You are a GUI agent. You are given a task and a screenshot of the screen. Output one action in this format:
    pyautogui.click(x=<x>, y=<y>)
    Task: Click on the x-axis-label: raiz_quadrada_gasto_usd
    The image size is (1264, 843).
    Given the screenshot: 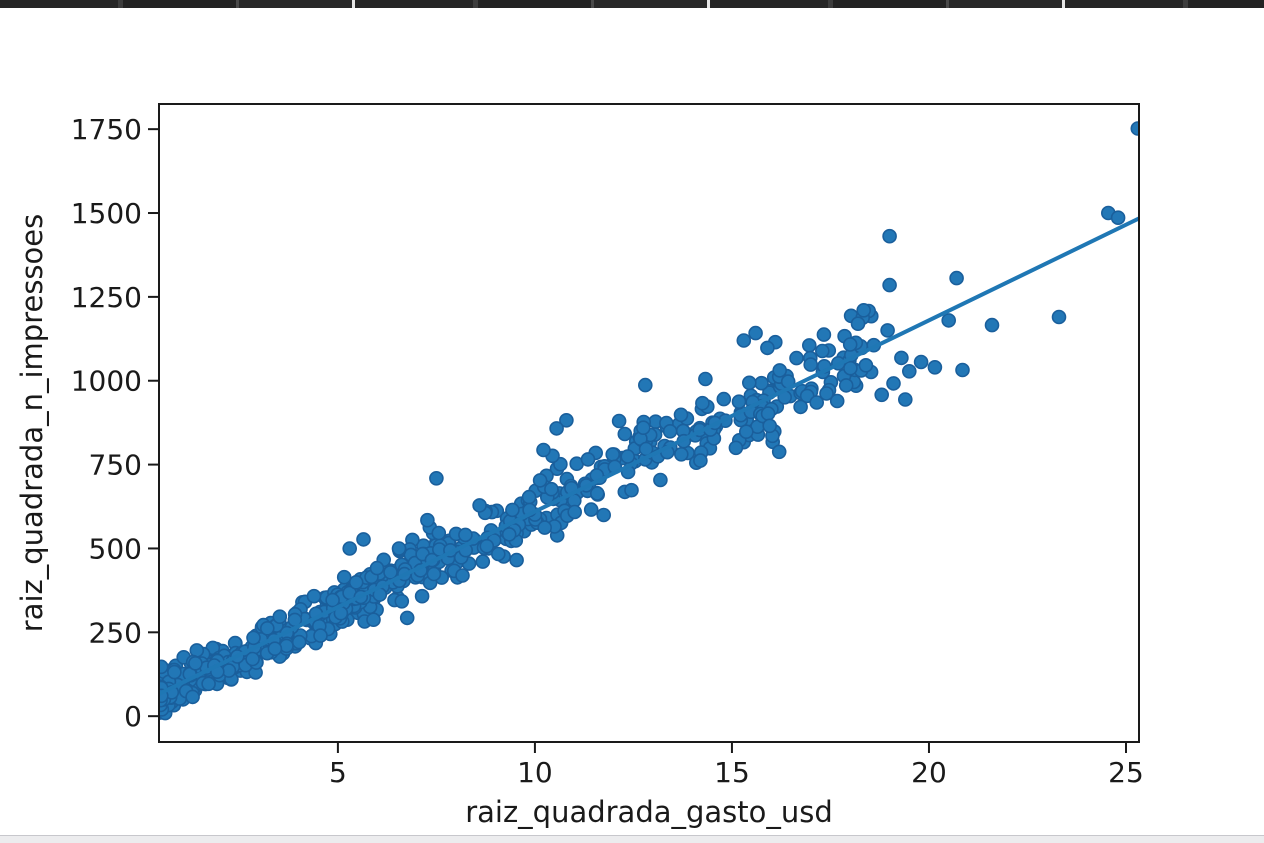 What is the action you would take?
    pyautogui.click(x=649, y=812)
    